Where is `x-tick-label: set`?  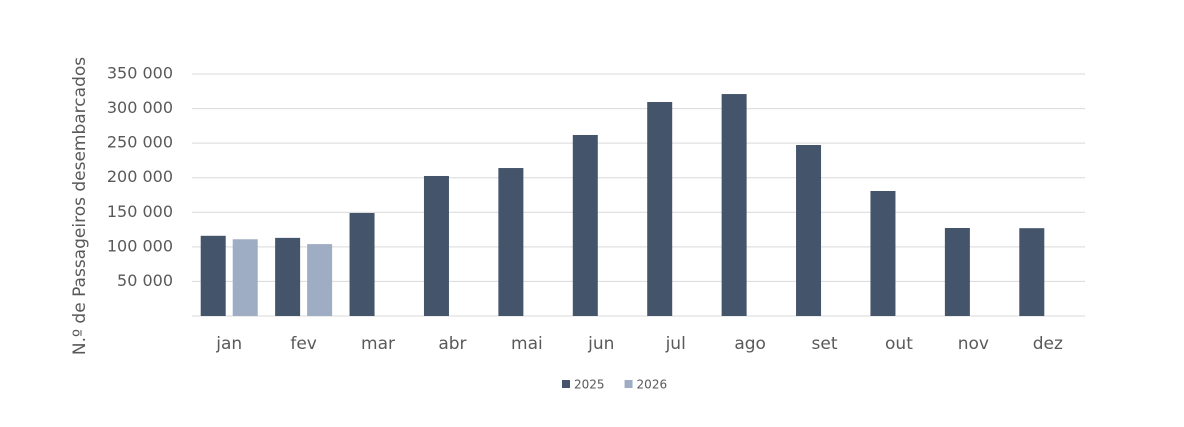
x-tick-label: set is located at coordinates (825, 344).